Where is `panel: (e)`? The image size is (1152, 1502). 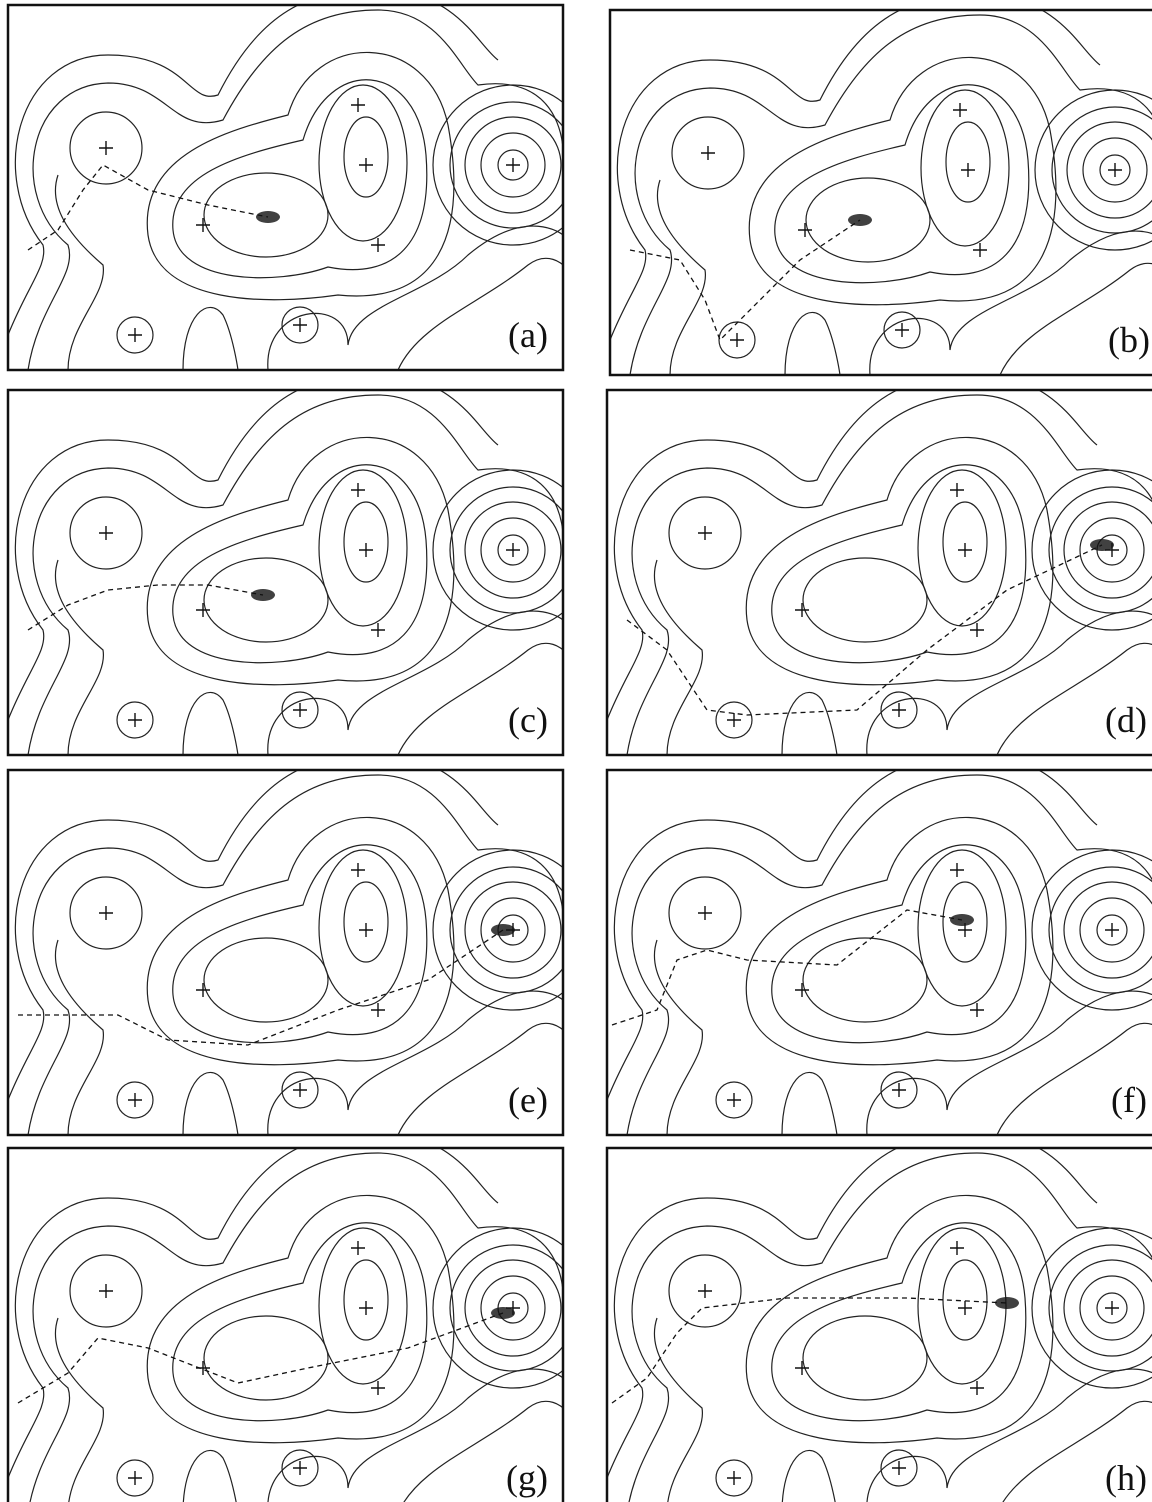
panel: (e) is located at coordinates (285, 952).